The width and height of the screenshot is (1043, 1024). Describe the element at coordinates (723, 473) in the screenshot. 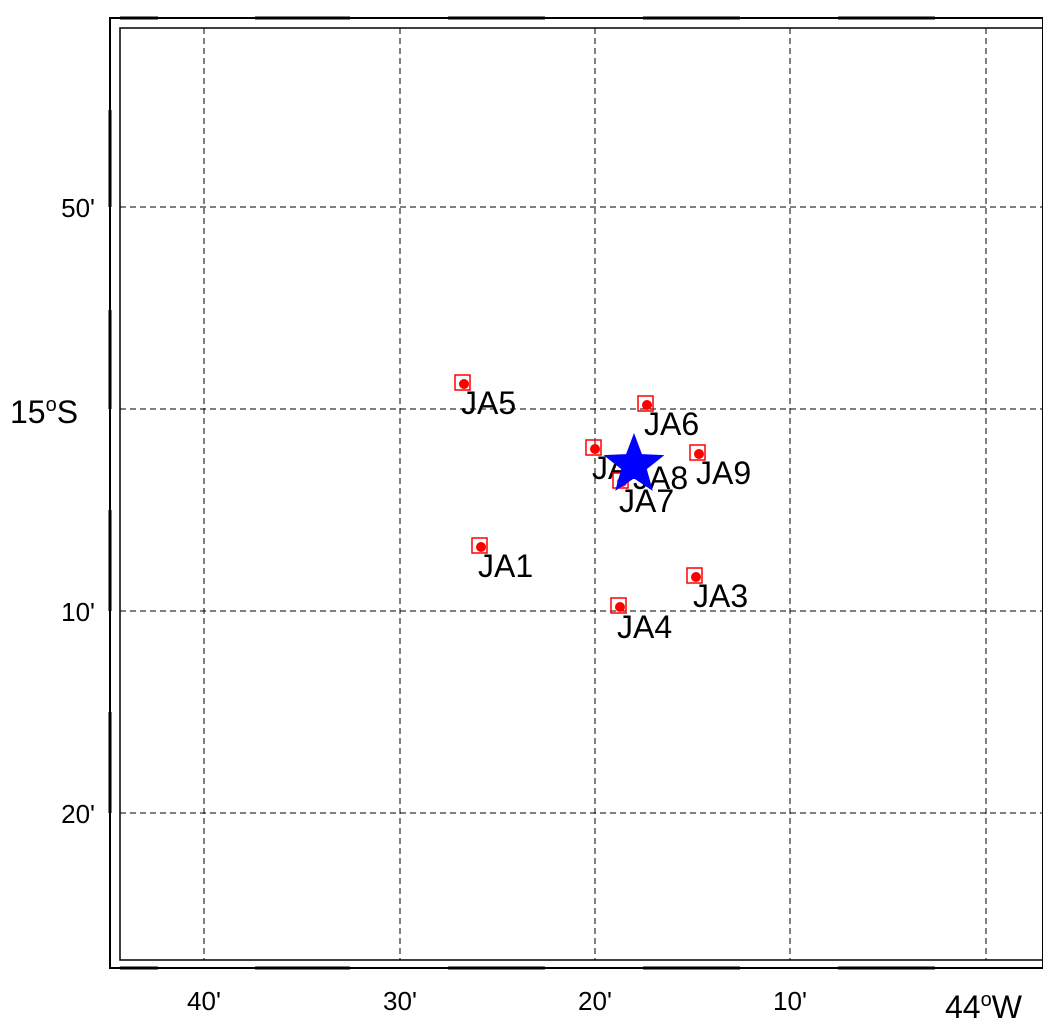

I see `station-label: JA9` at that location.